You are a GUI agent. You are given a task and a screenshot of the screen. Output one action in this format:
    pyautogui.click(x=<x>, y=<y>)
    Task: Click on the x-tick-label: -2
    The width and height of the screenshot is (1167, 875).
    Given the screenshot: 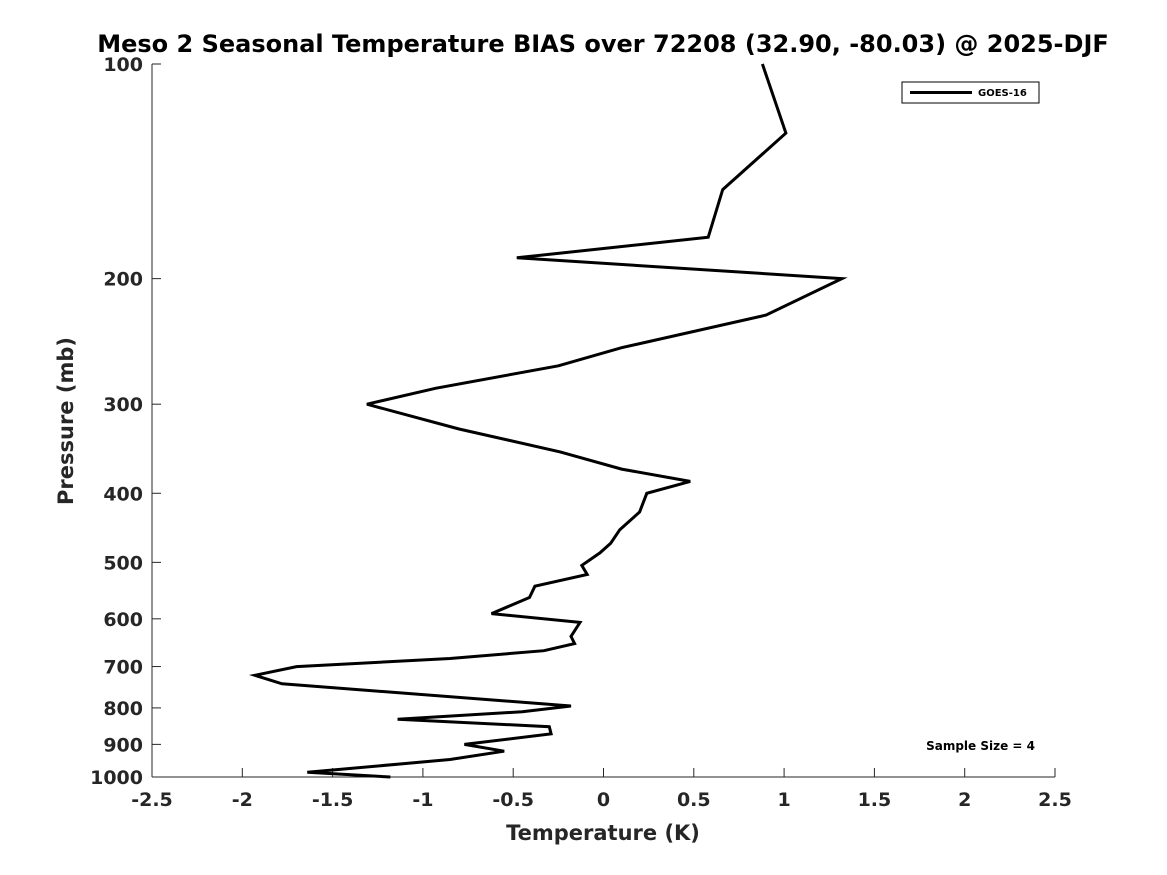 What is the action you would take?
    pyautogui.click(x=242, y=800)
    